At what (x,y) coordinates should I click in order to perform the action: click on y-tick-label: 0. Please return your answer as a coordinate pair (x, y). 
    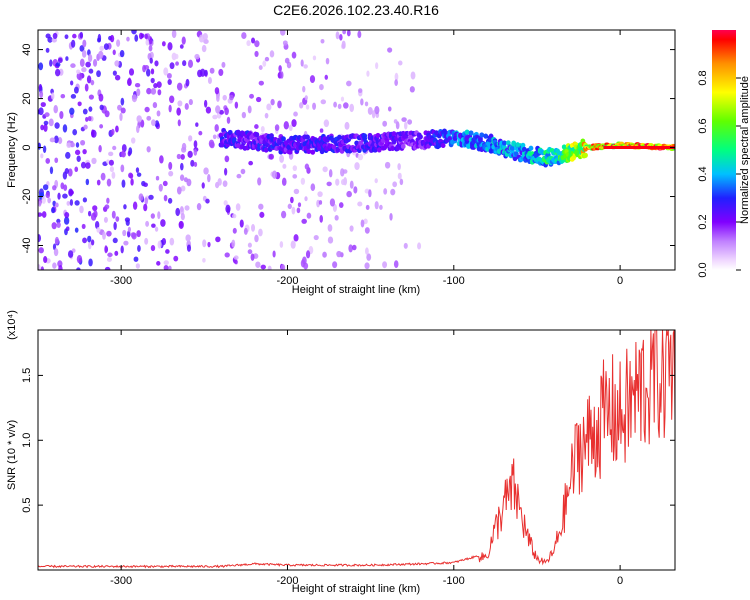
    Looking at the image, I should click on (27, 147).